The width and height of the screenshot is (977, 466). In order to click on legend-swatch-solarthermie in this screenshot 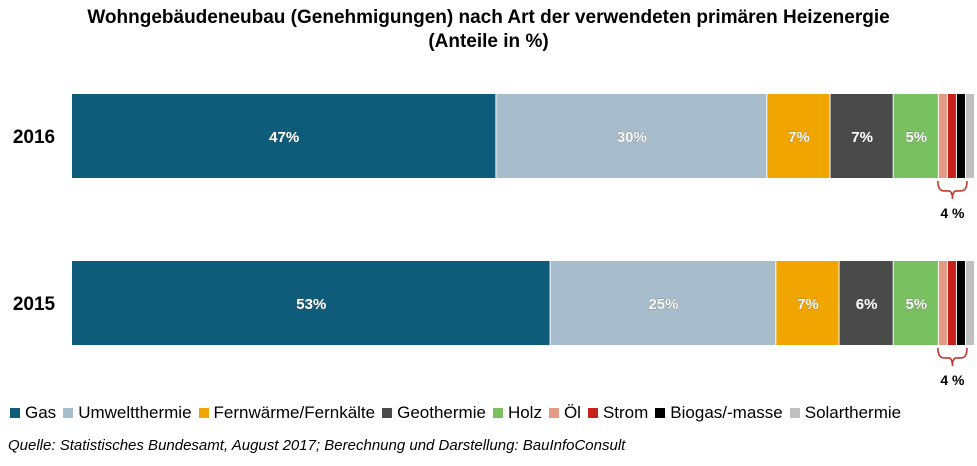, I will do `click(794, 413)`.